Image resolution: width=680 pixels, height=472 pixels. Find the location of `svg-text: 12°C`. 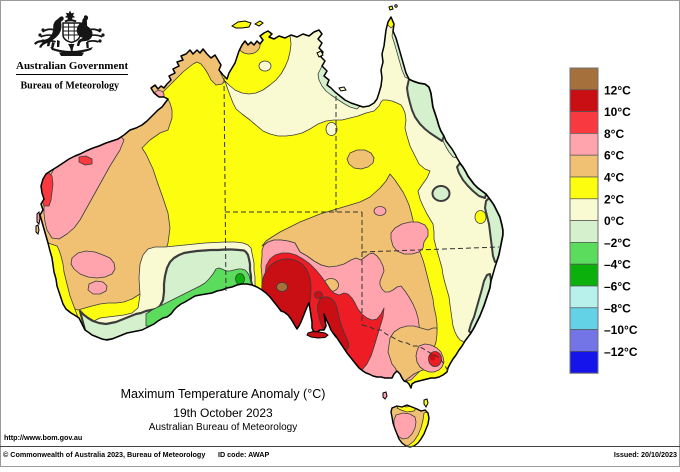

svg-text: 12°C is located at coordinates (617, 90).